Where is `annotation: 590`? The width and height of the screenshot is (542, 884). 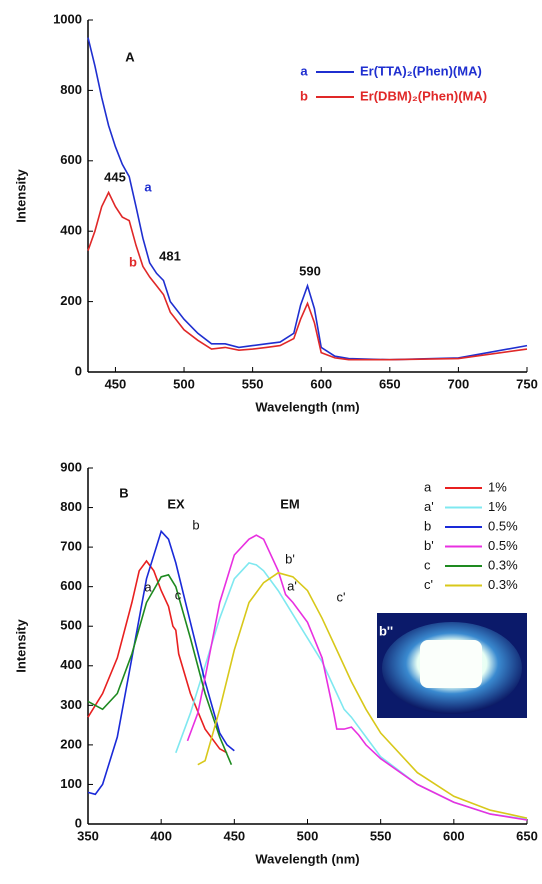 annotation: 590 is located at coordinates (310, 270).